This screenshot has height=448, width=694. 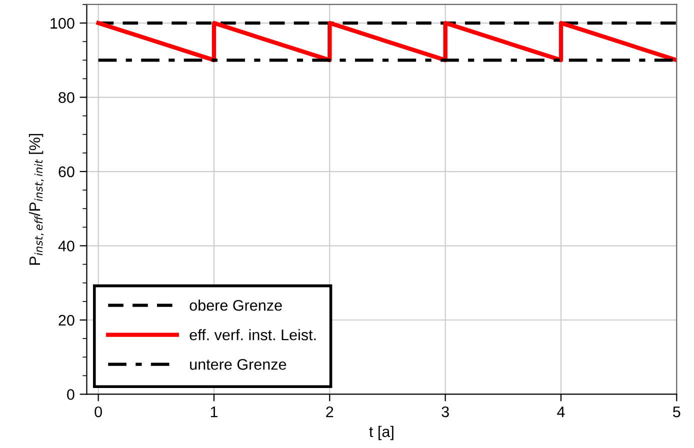 I want to click on y-tick-label: 20, so click(x=66, y=320).